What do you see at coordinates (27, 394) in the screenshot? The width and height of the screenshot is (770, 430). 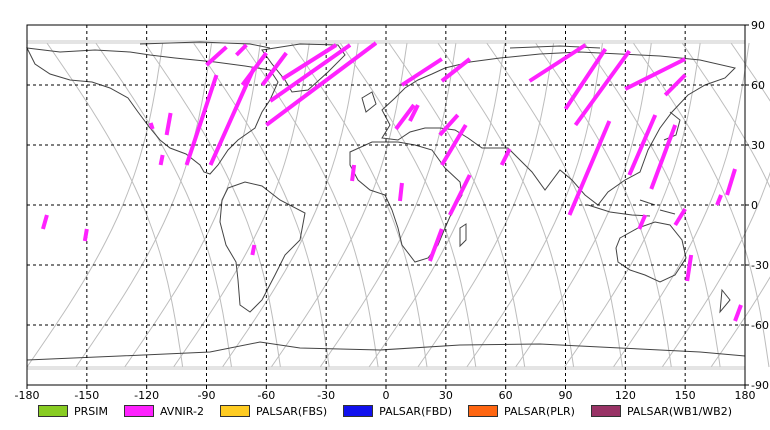 I see `x-tick-label: -180` at bounding box center [27, 394].